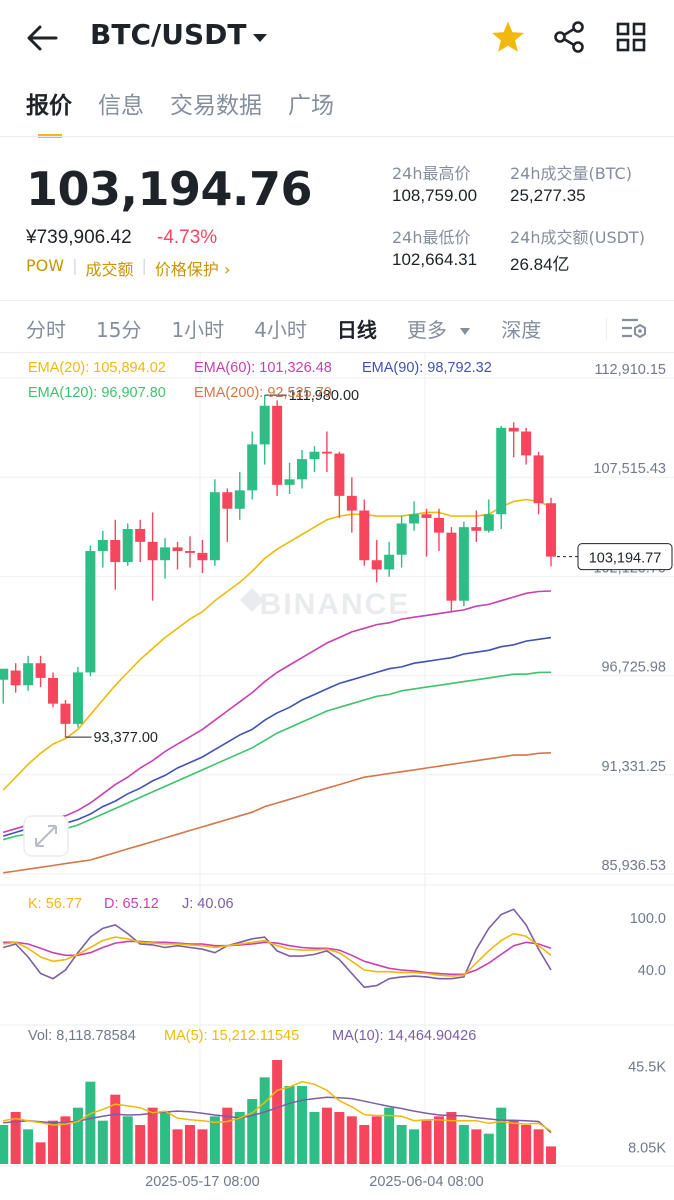 This screenshot has width=674, height=1200. I want to click on high-value: 108,759.00, so click(435, 195).